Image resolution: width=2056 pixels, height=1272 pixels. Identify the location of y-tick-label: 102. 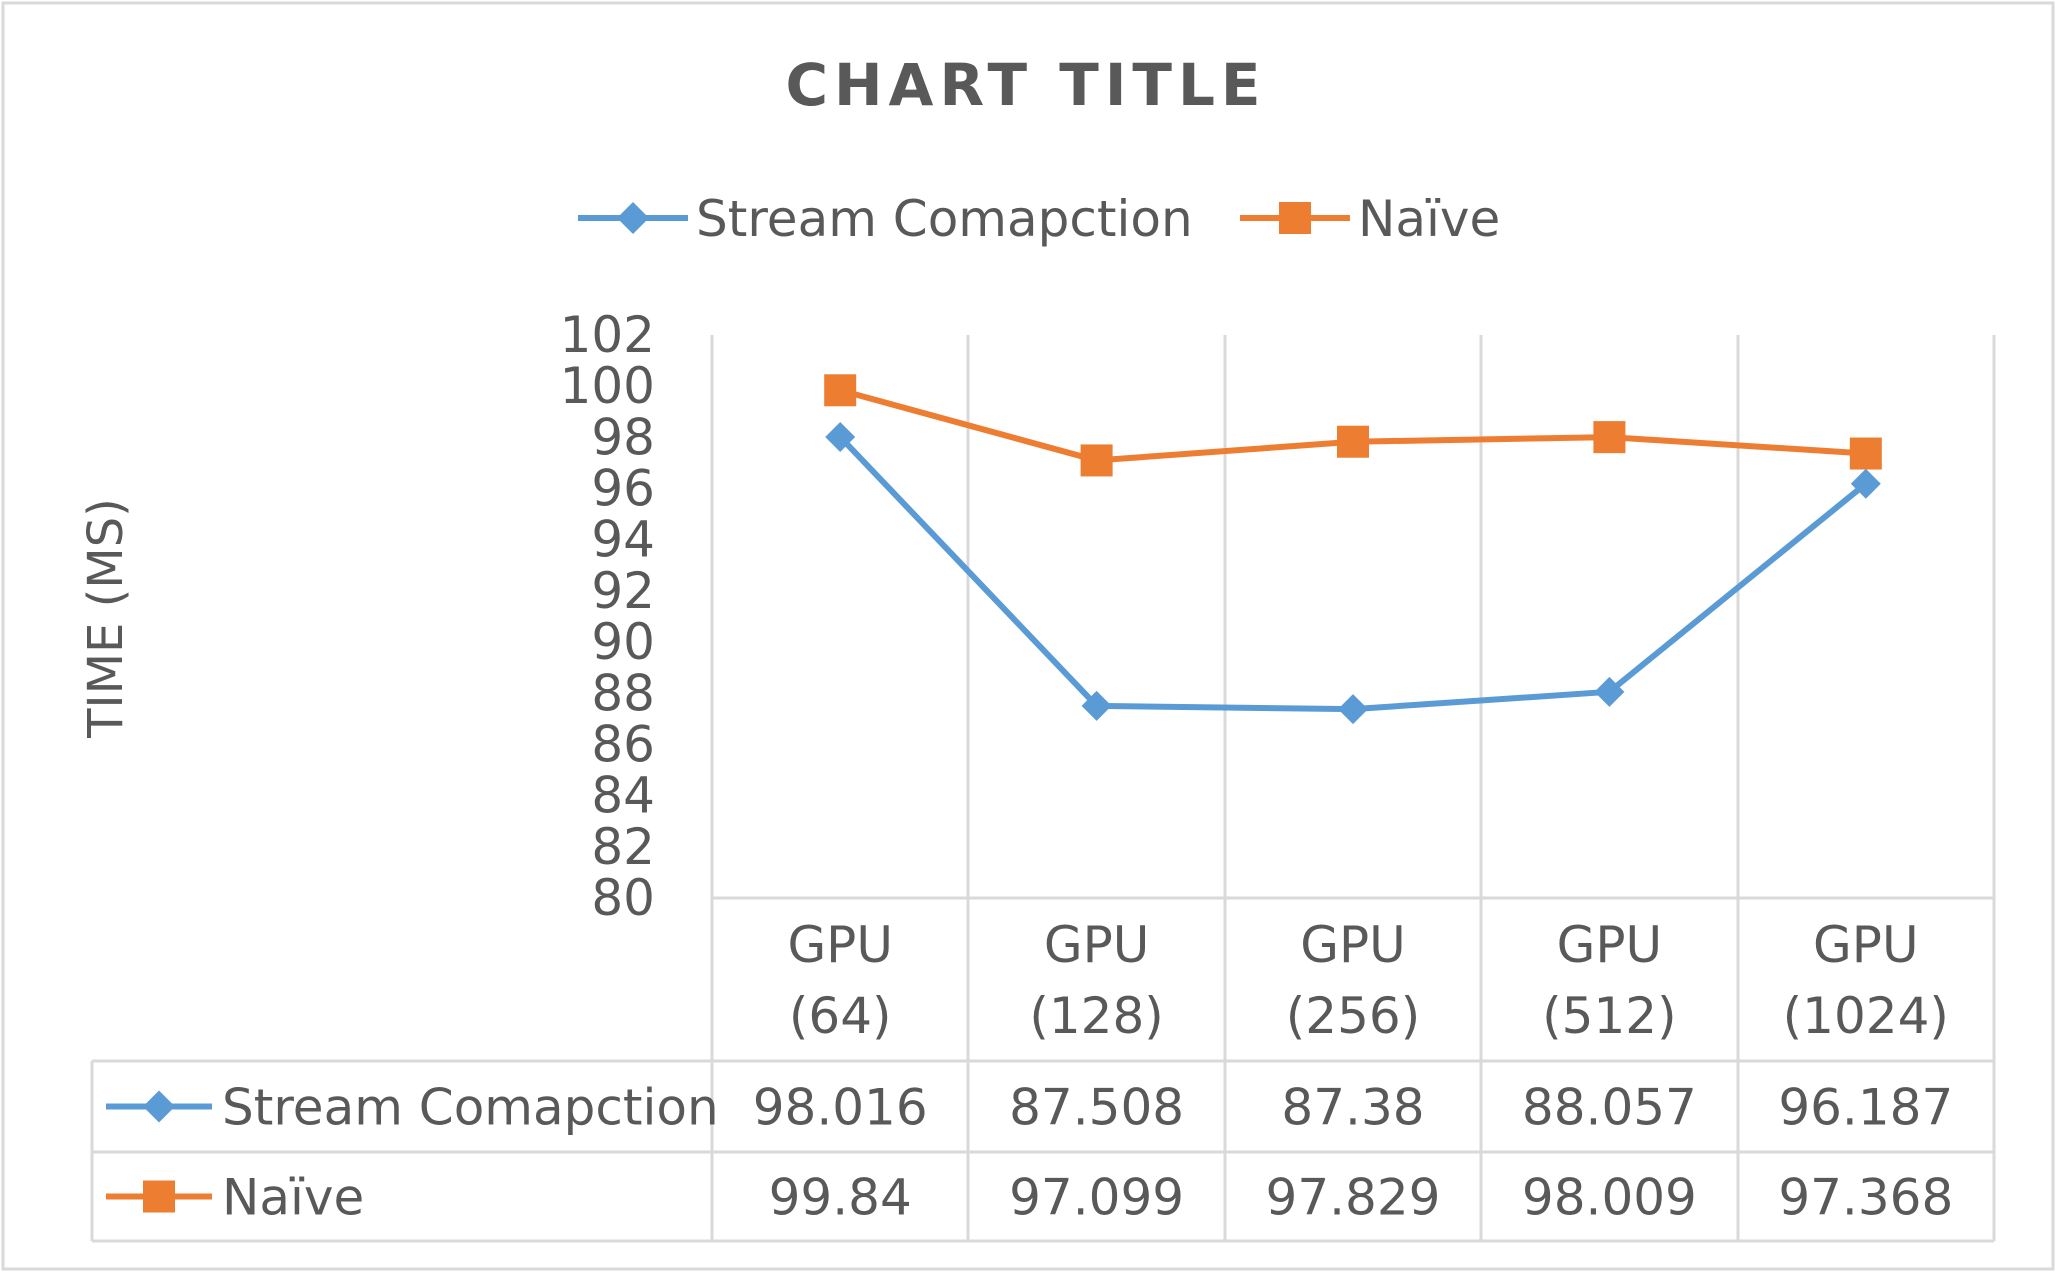
(607, 335).